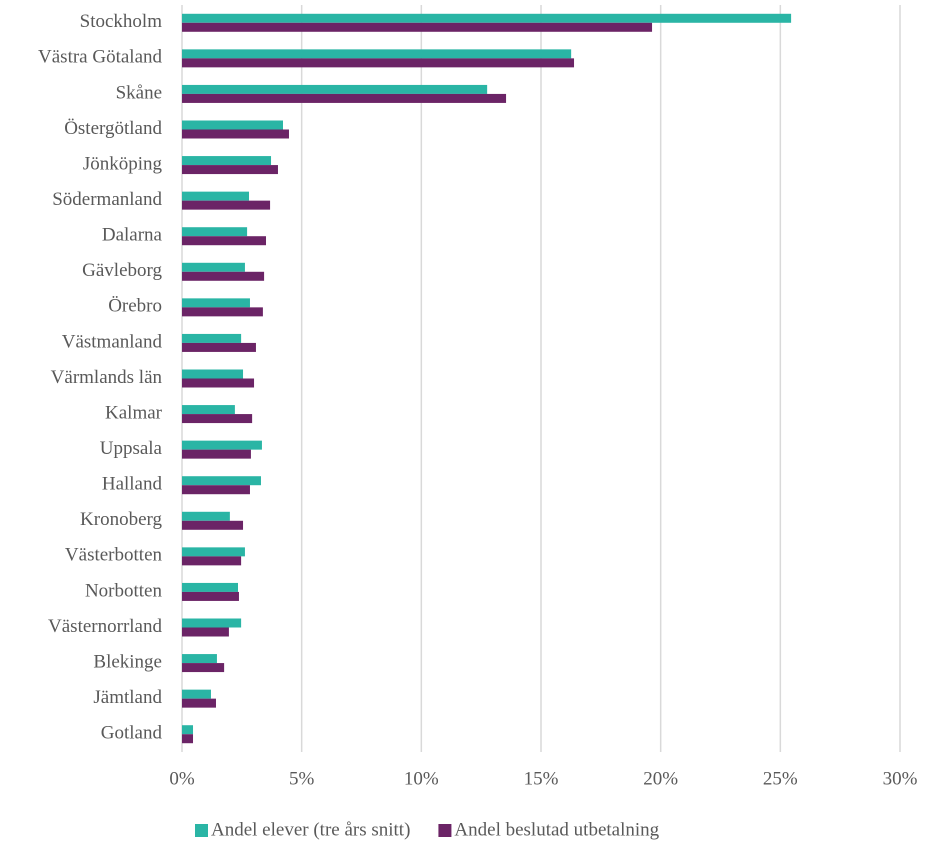  What do you see at coordinates (107, 377) in the screenshot?
I see `y-tick-label: Värmlands län` at bounding box center [107, 377].